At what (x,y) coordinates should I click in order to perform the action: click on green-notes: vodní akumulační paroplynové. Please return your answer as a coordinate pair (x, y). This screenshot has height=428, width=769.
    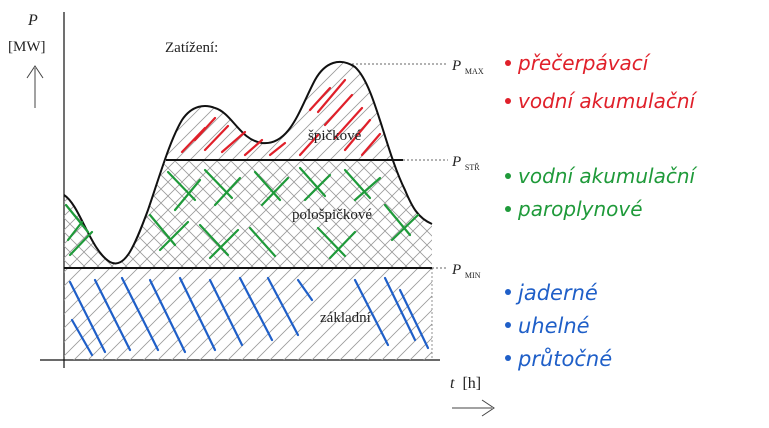
    Looking at the image, I should click on (601, 192).